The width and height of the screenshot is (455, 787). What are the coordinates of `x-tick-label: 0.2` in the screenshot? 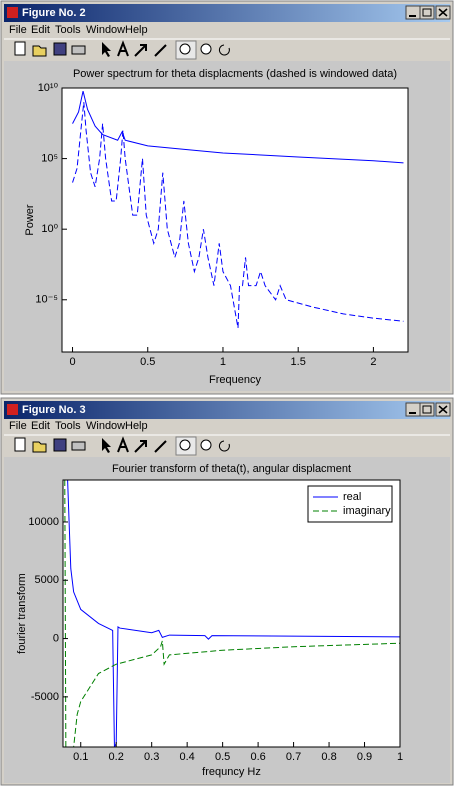 It's located at (116, 757).